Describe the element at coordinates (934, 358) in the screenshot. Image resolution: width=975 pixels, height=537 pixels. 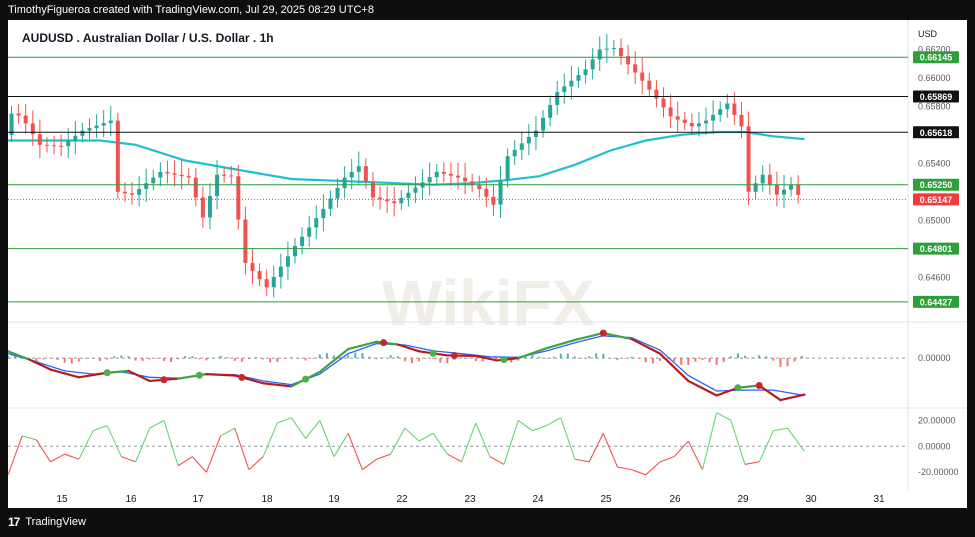
I see `macd-tick-label: 0.00000` at that location.